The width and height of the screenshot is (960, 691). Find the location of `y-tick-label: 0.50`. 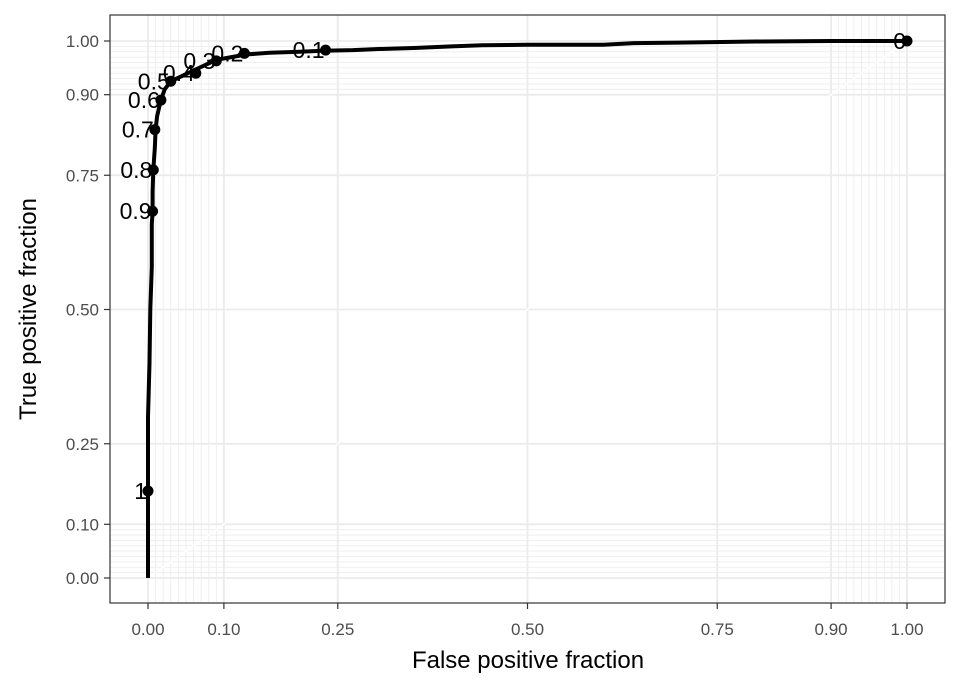

y-tick-label: 0.50 is located at coordinates (82, 310).